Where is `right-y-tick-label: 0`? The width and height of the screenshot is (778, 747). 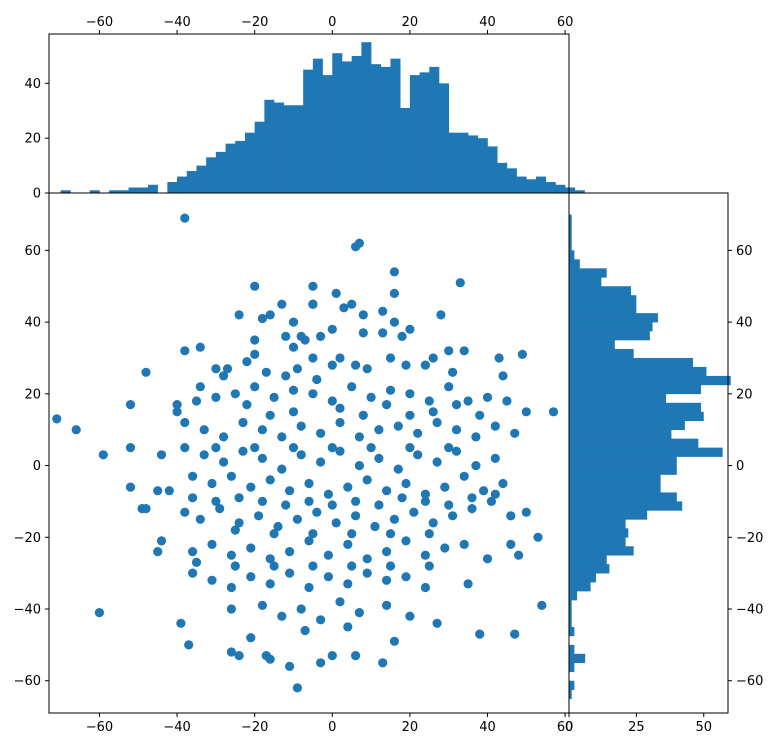
right-y-tick-label: 0 is located at coordinates (740, 466).